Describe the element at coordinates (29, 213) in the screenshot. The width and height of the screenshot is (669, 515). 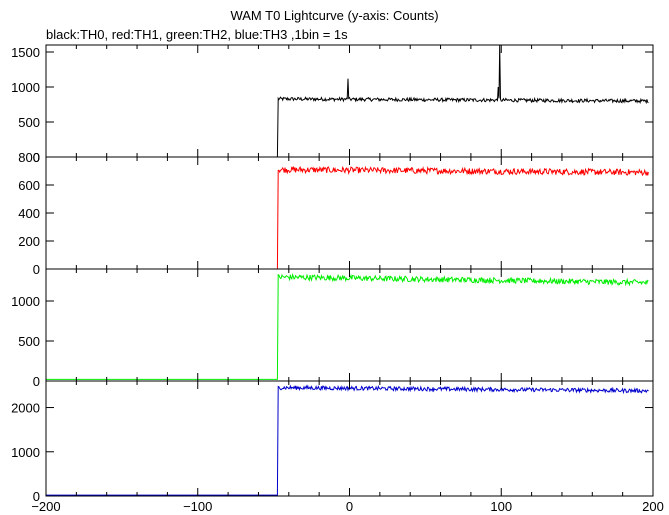
I see `y-tick-label: 400` at that location.